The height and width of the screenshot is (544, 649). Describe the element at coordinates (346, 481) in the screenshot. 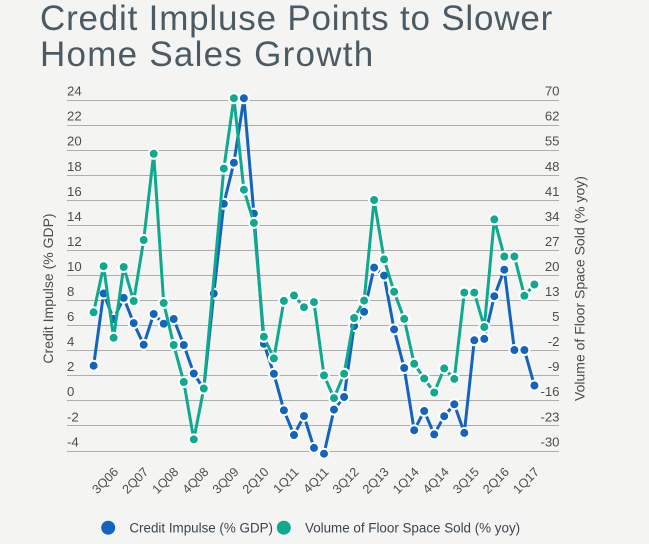

I see `svg-text: 3Q12` at that location.